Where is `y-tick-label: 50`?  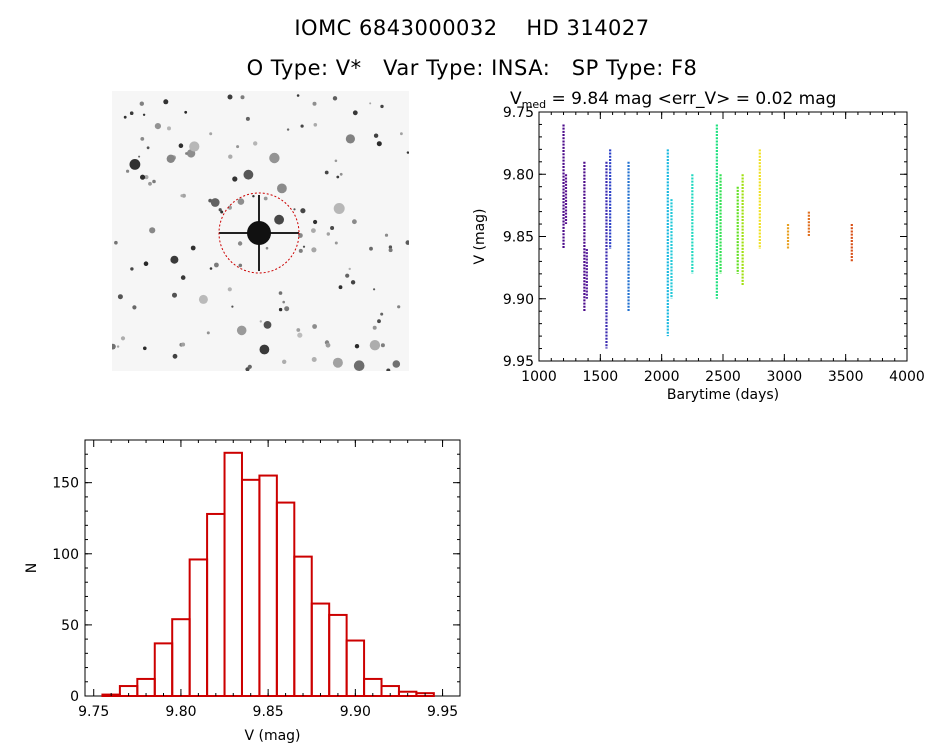 y-tick-label: 50 is located at coordinates (70, 626).